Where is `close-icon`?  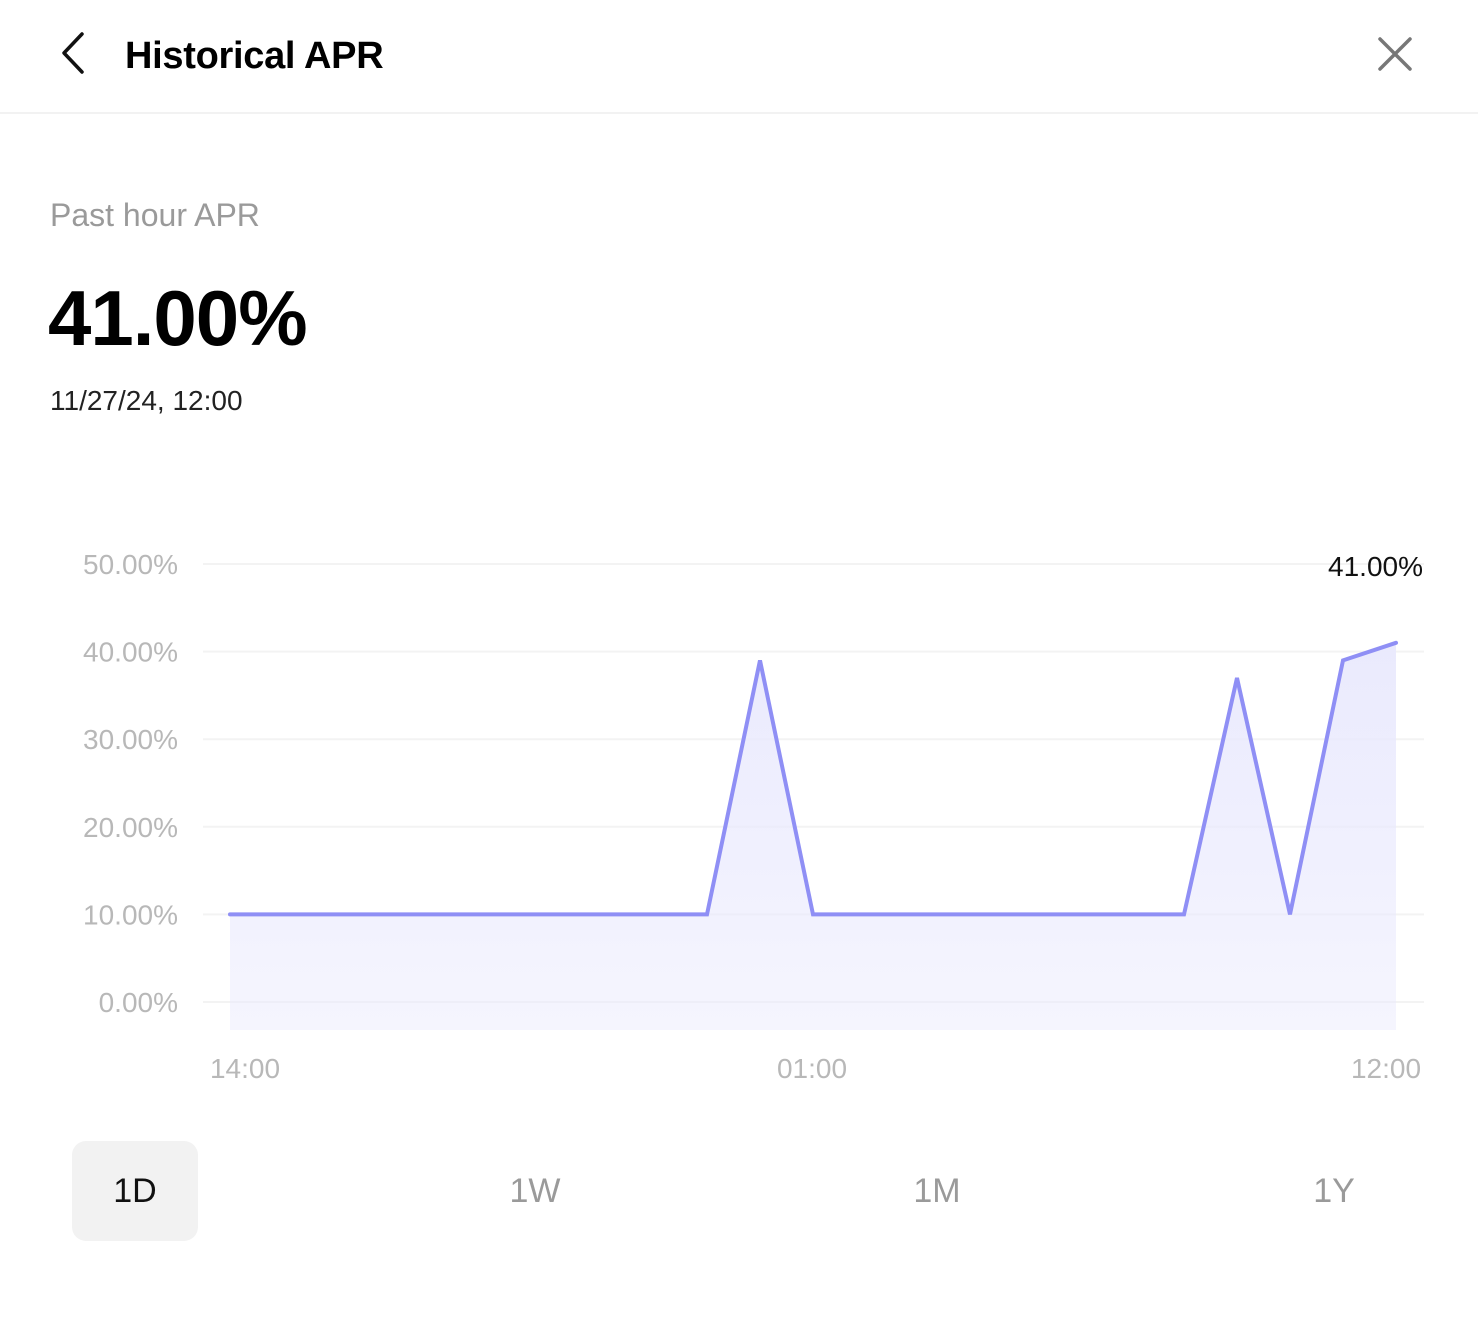
close-icon is located at coordinates (1395, 54).